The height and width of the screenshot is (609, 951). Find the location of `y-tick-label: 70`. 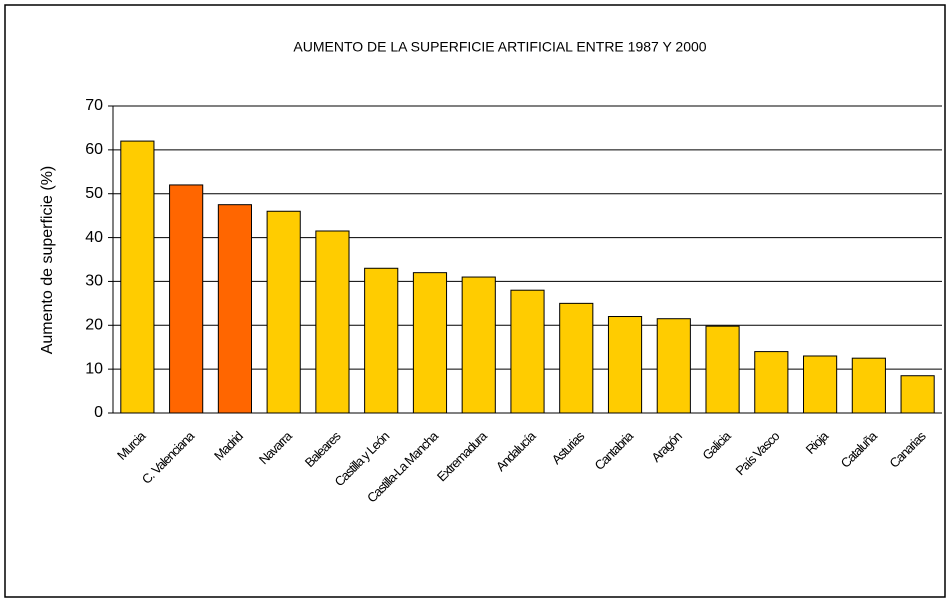

y-tick-label: 70 is located at coordinates (94, 105).